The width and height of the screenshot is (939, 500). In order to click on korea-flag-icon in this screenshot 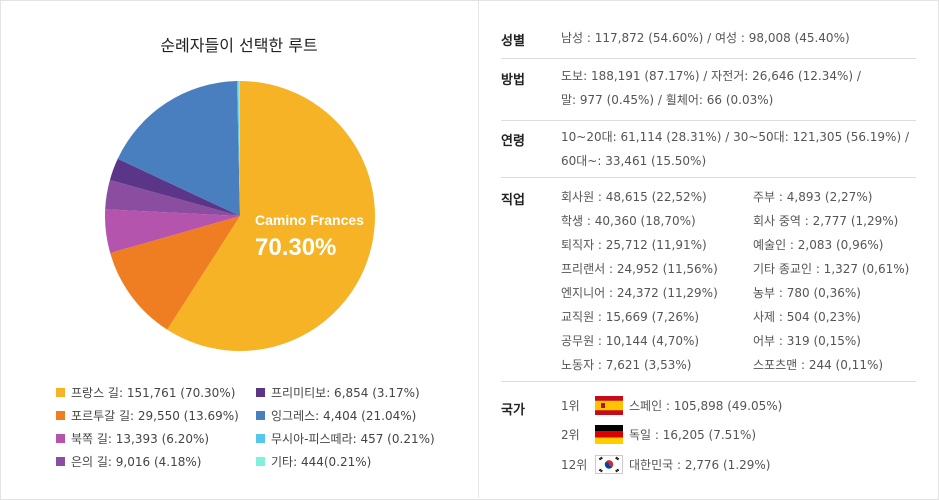, I will do `click(609, 464)`.